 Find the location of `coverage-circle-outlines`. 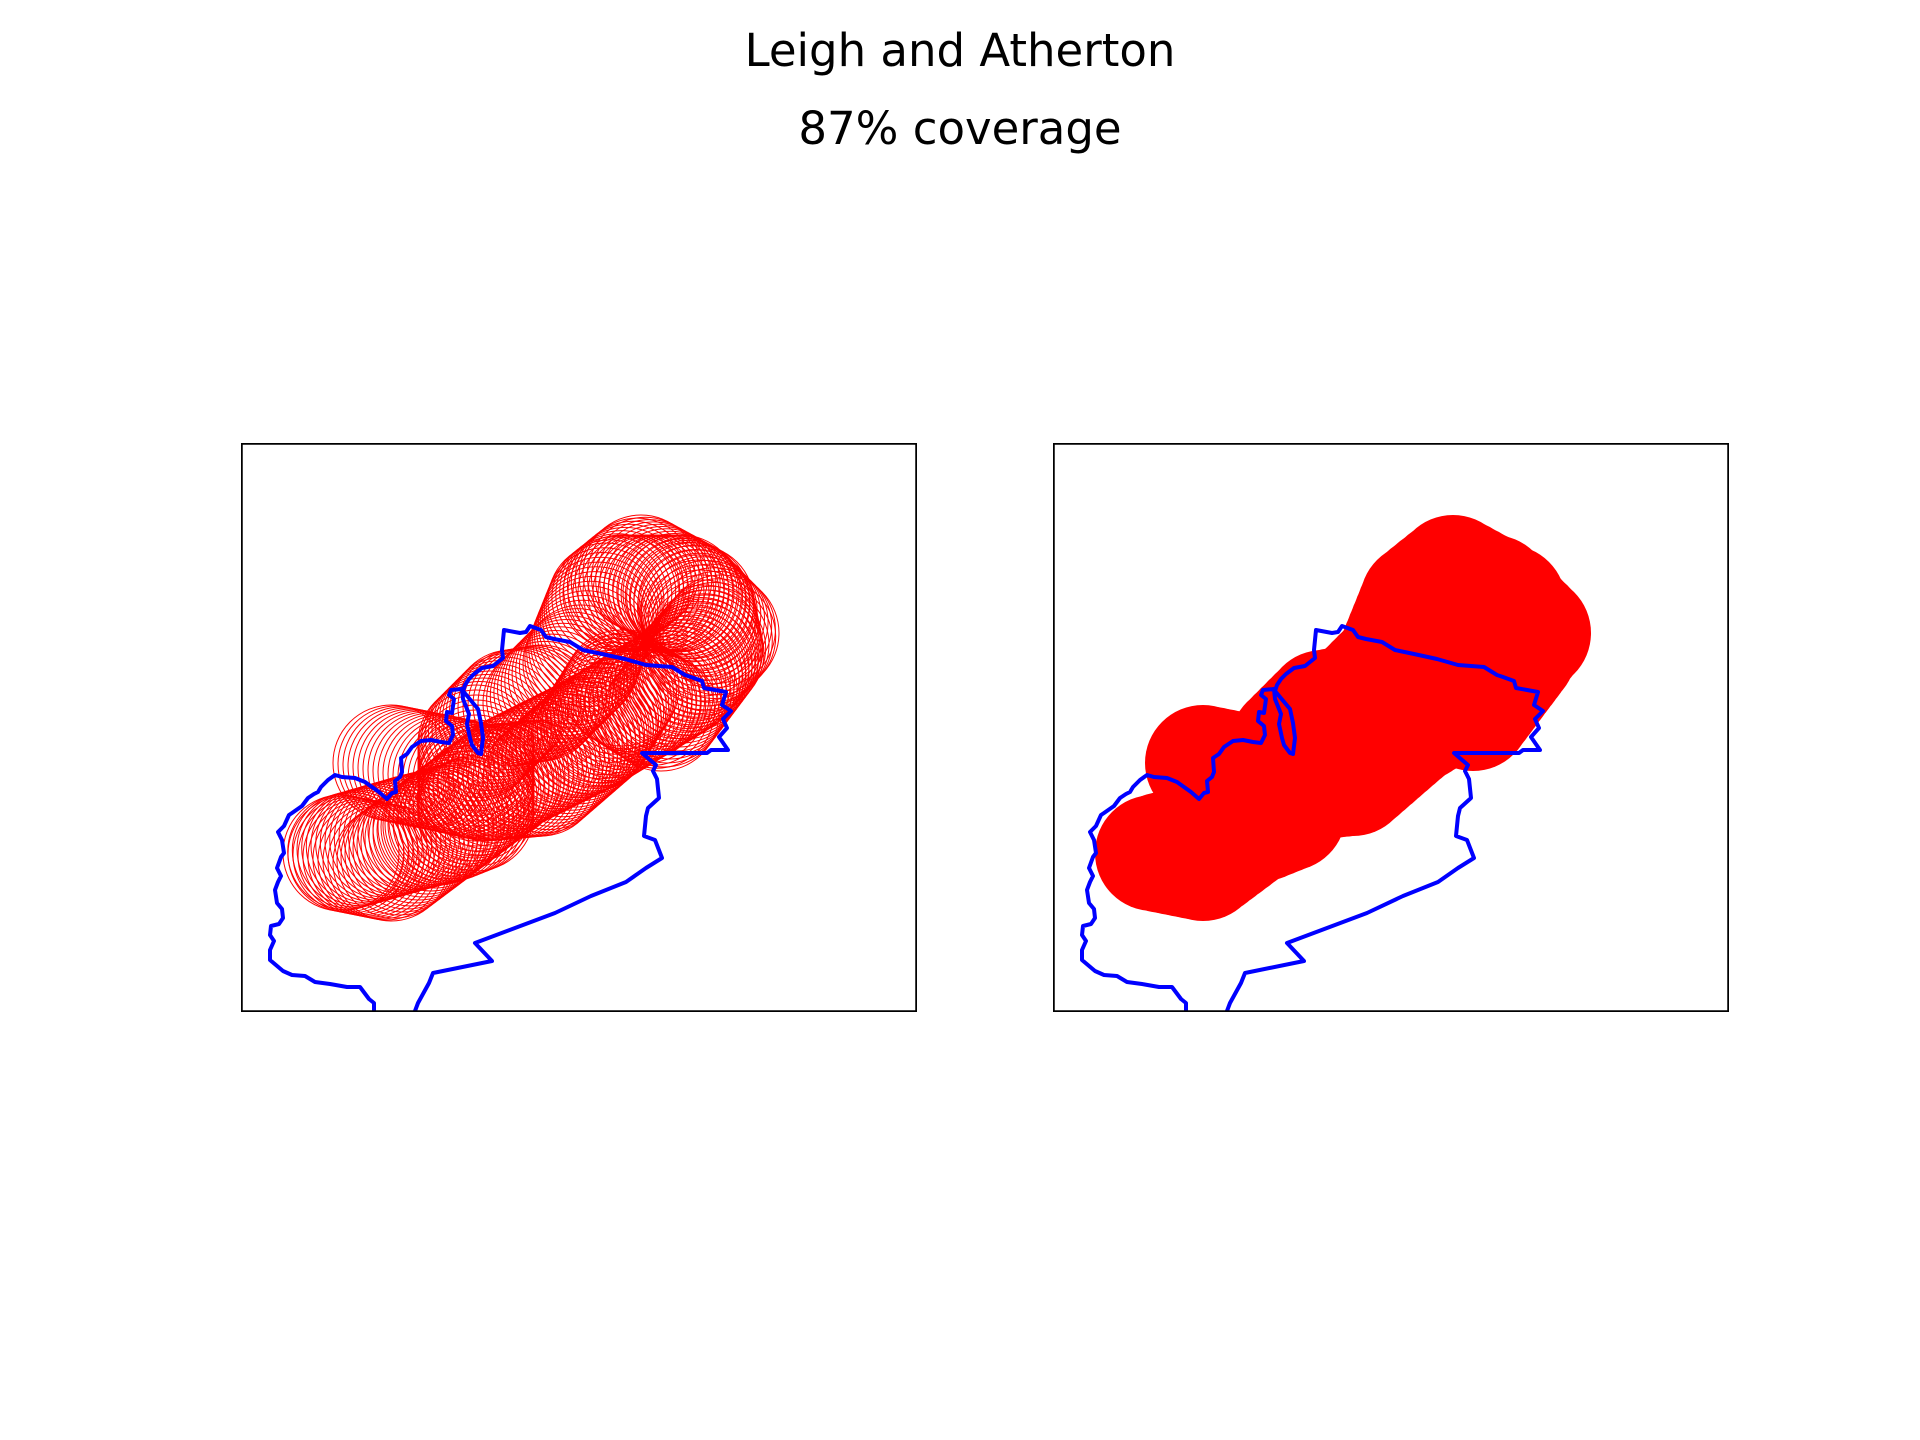

coverage-circle-outlines is located at coordinates (531, 718).